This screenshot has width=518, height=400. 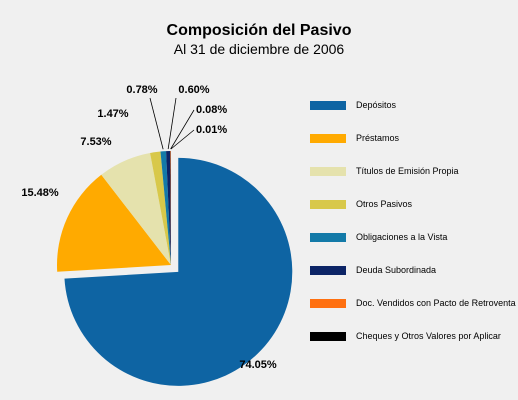 I want to click on legend-label-0: Depósitos, so click(x=376, y=105).